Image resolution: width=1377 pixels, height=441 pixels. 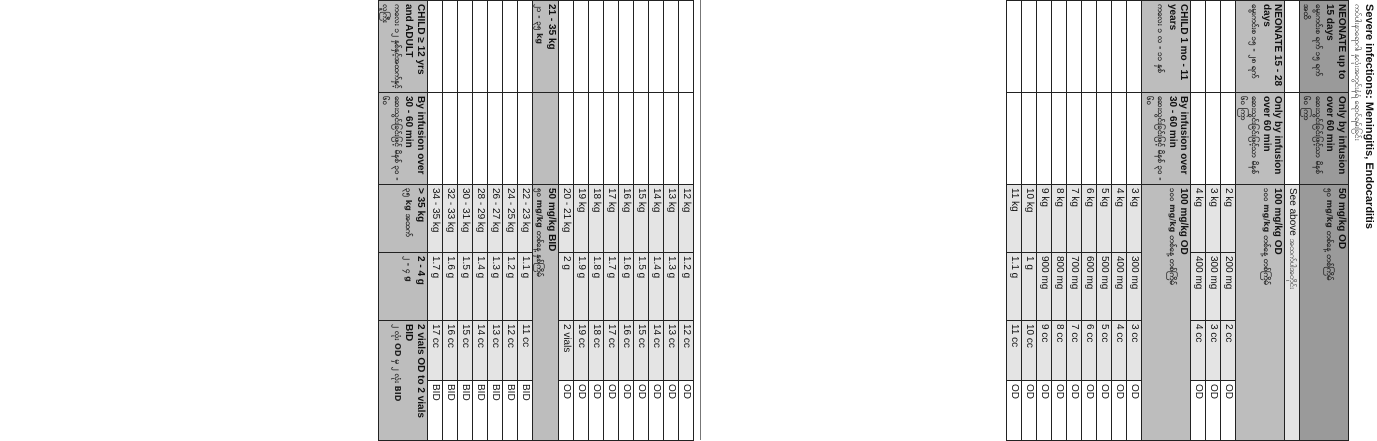 I want to click on amount-cell: 400 mg, so click(x=1119, y=286).